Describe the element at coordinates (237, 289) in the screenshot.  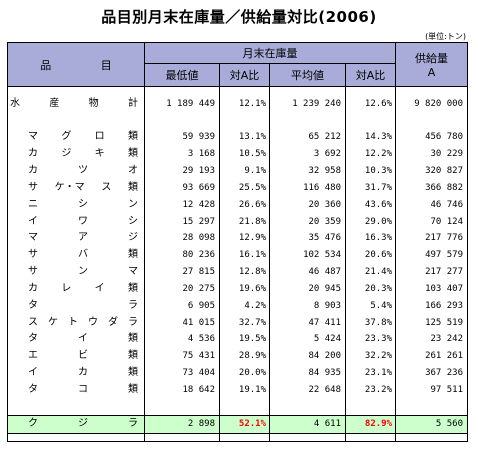
I see `table-row: カ レ イ 類 20 275 19.6% 20 945 20.3% 103 407` at that location.